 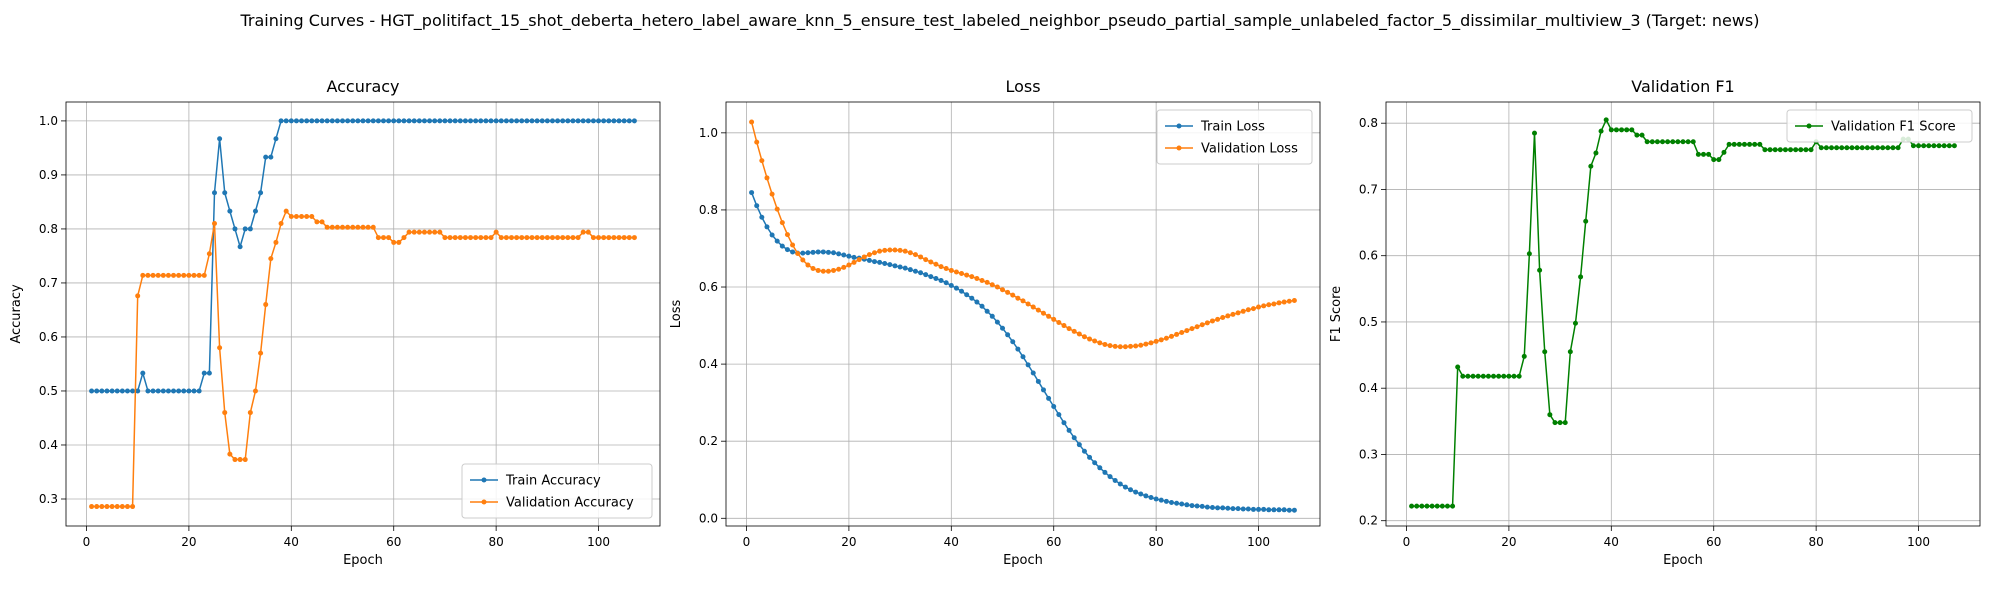 What do you see at coordinates (1368, 454) in the screenshot?
I see `y-tick-label: 0.3` at bounding box center [1368, 454].